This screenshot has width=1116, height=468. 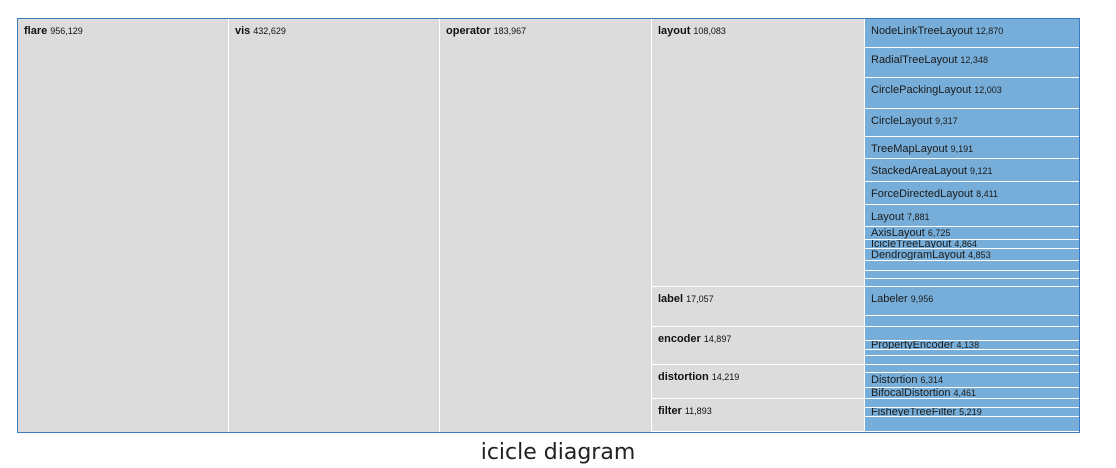 I want to click on icicle-node-CirclePackingLayout: CirclePackingLayout 12,003, so click(x=972, y=93).